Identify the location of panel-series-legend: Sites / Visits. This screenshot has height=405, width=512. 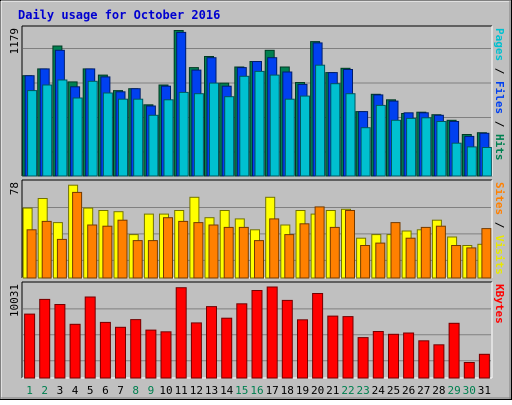
(499, 228).